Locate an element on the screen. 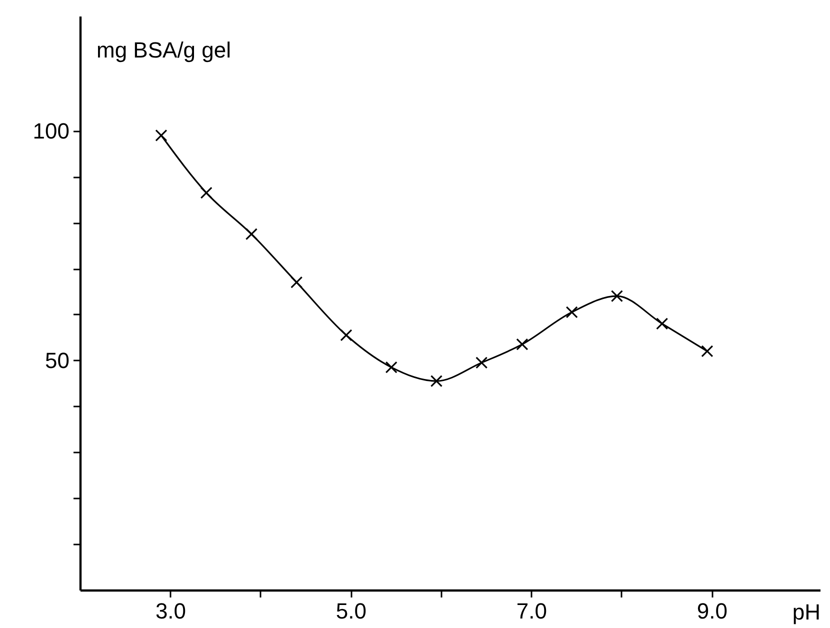 The height and width of the screenshot is (628, 830). x-tick-label: 7.0 is located at coordinates (532, 611).